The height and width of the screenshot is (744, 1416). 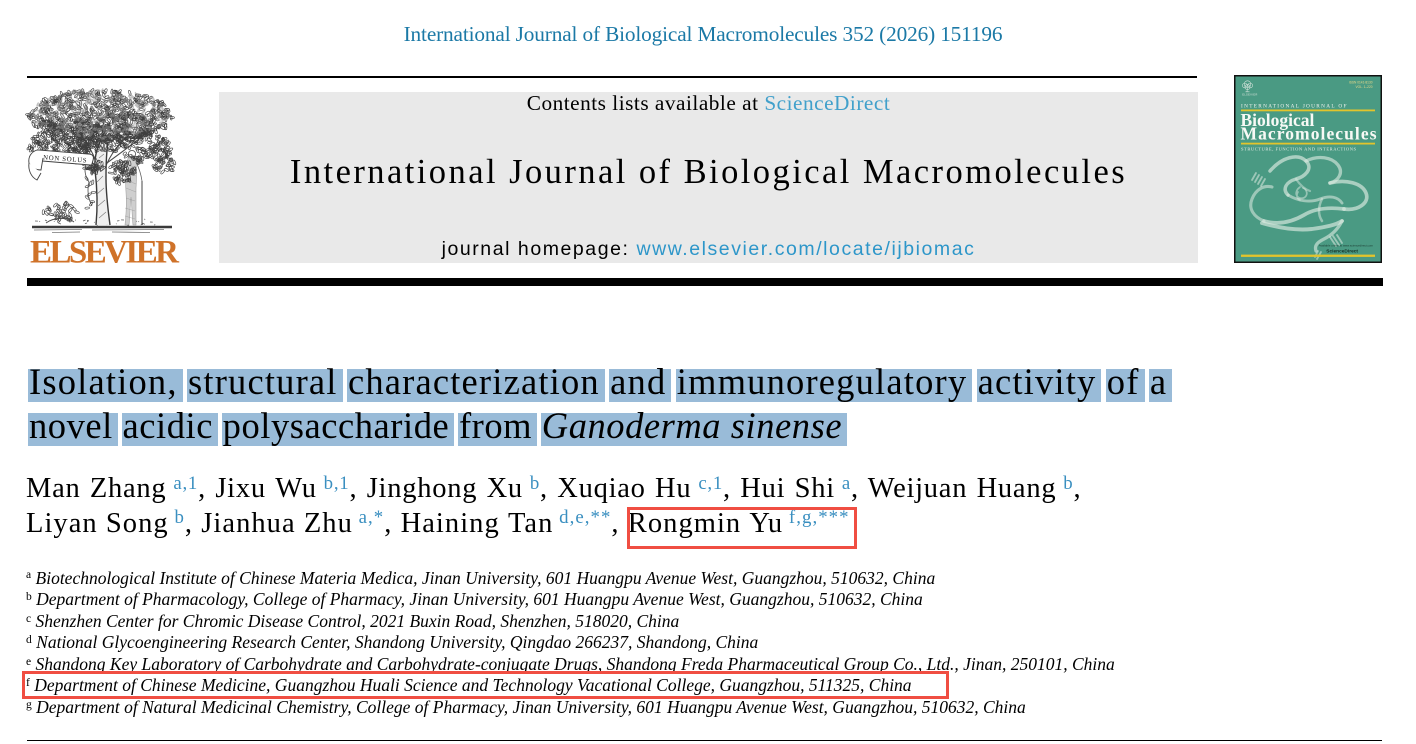 What do you see at coordinates (1363, 87) in the screenshot?
I see `svg-text: VOL. 1–220` at bounding box center [1363, 87].